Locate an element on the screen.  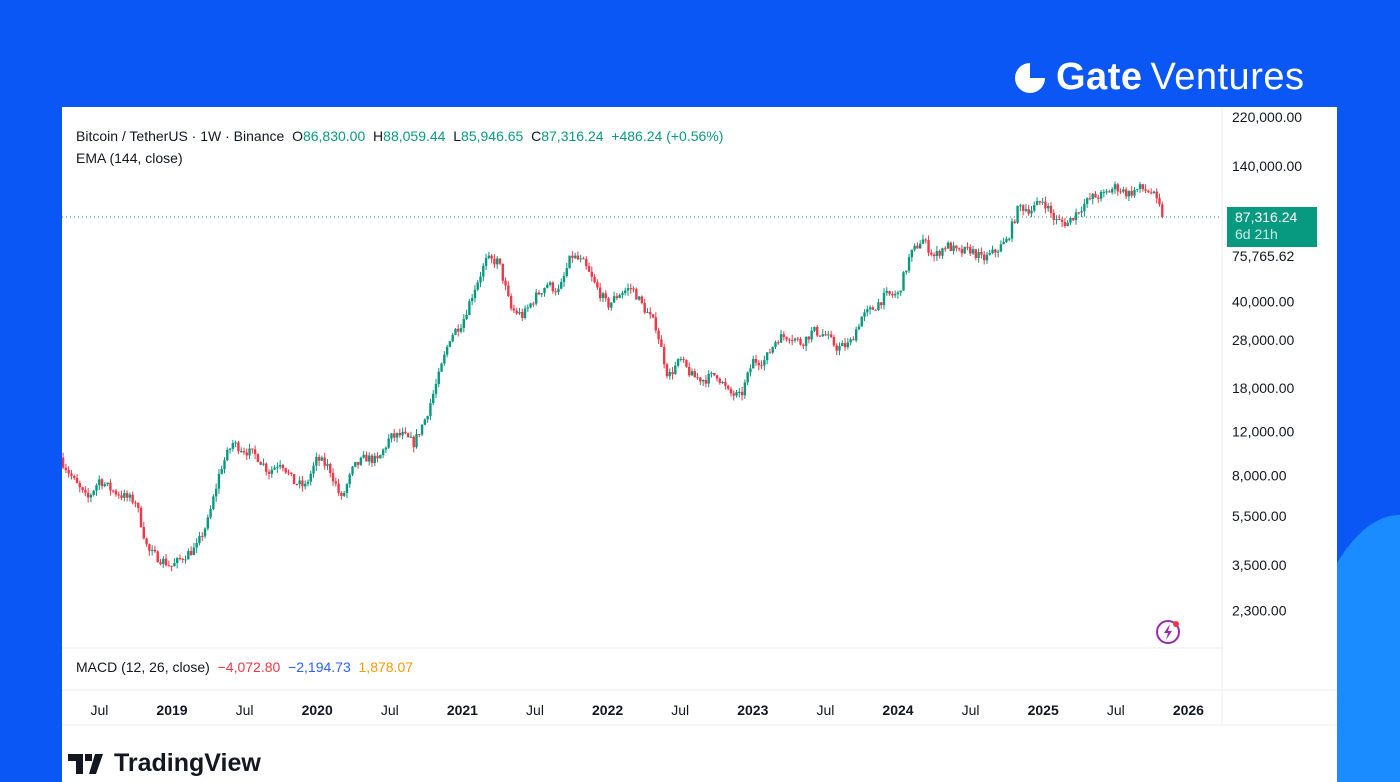
macd-title: MACD (12, 26, close) is located at coordinates (143, 667).